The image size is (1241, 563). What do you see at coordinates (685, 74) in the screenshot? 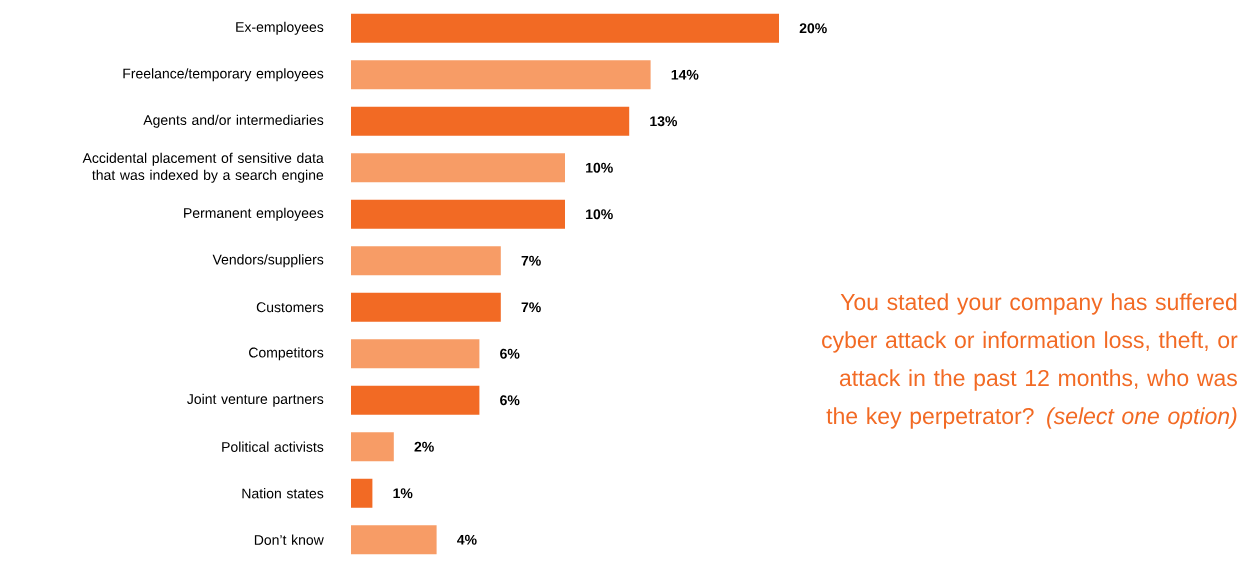
I see `data-label: 14%` at bounding box center [685, 74].